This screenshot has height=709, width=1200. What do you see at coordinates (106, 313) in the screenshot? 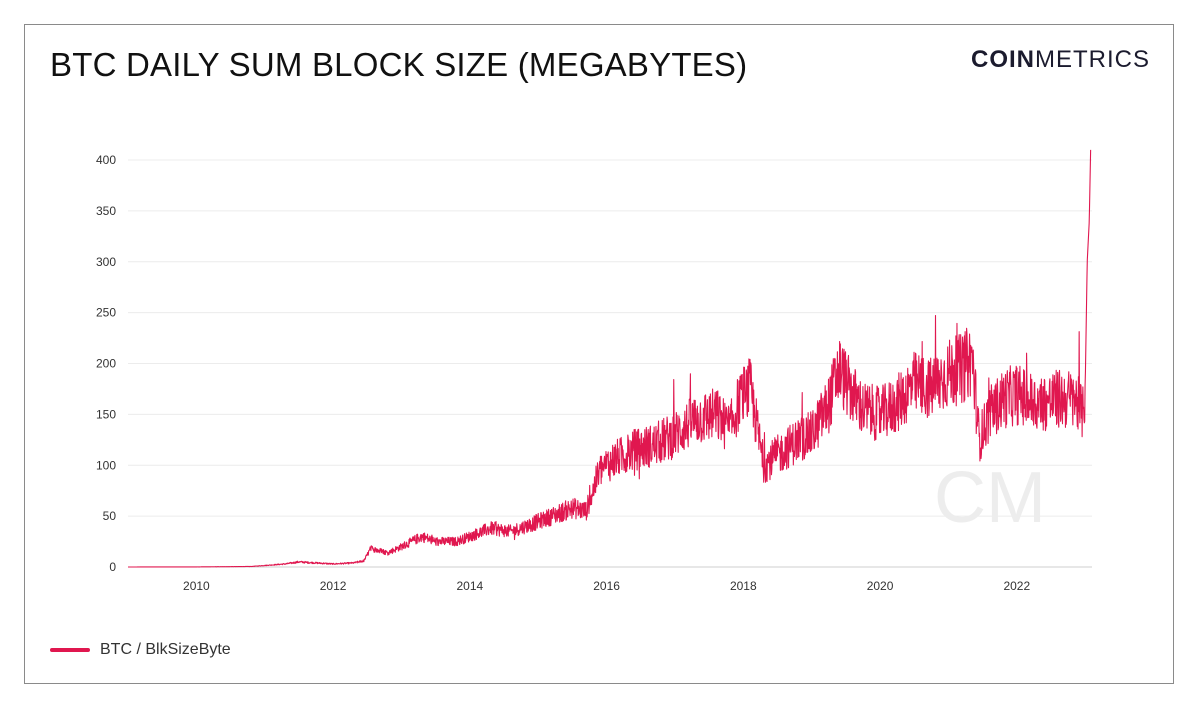
I see `y-tick-label: 250` at bounding box center [106, 313].